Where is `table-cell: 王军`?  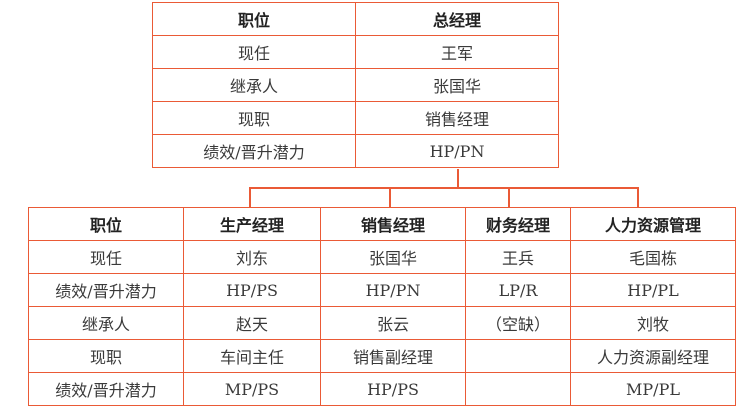 table-cell: 王军 is located at coordinates (457, 52).